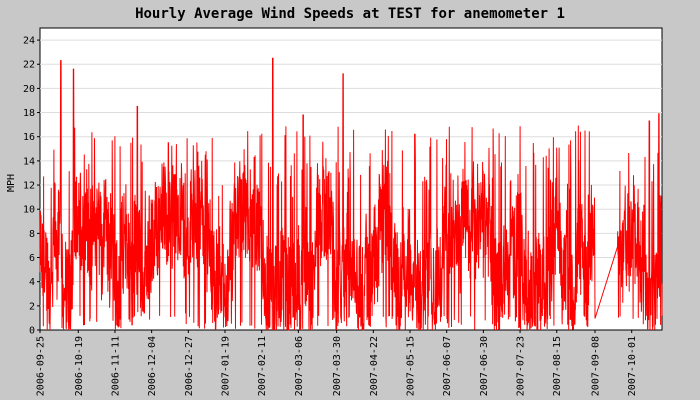 Image resolution: width=700 pixels, height=400 pixels. I want to click on x-tick-label: 2007-10-01, so click(632, 366).